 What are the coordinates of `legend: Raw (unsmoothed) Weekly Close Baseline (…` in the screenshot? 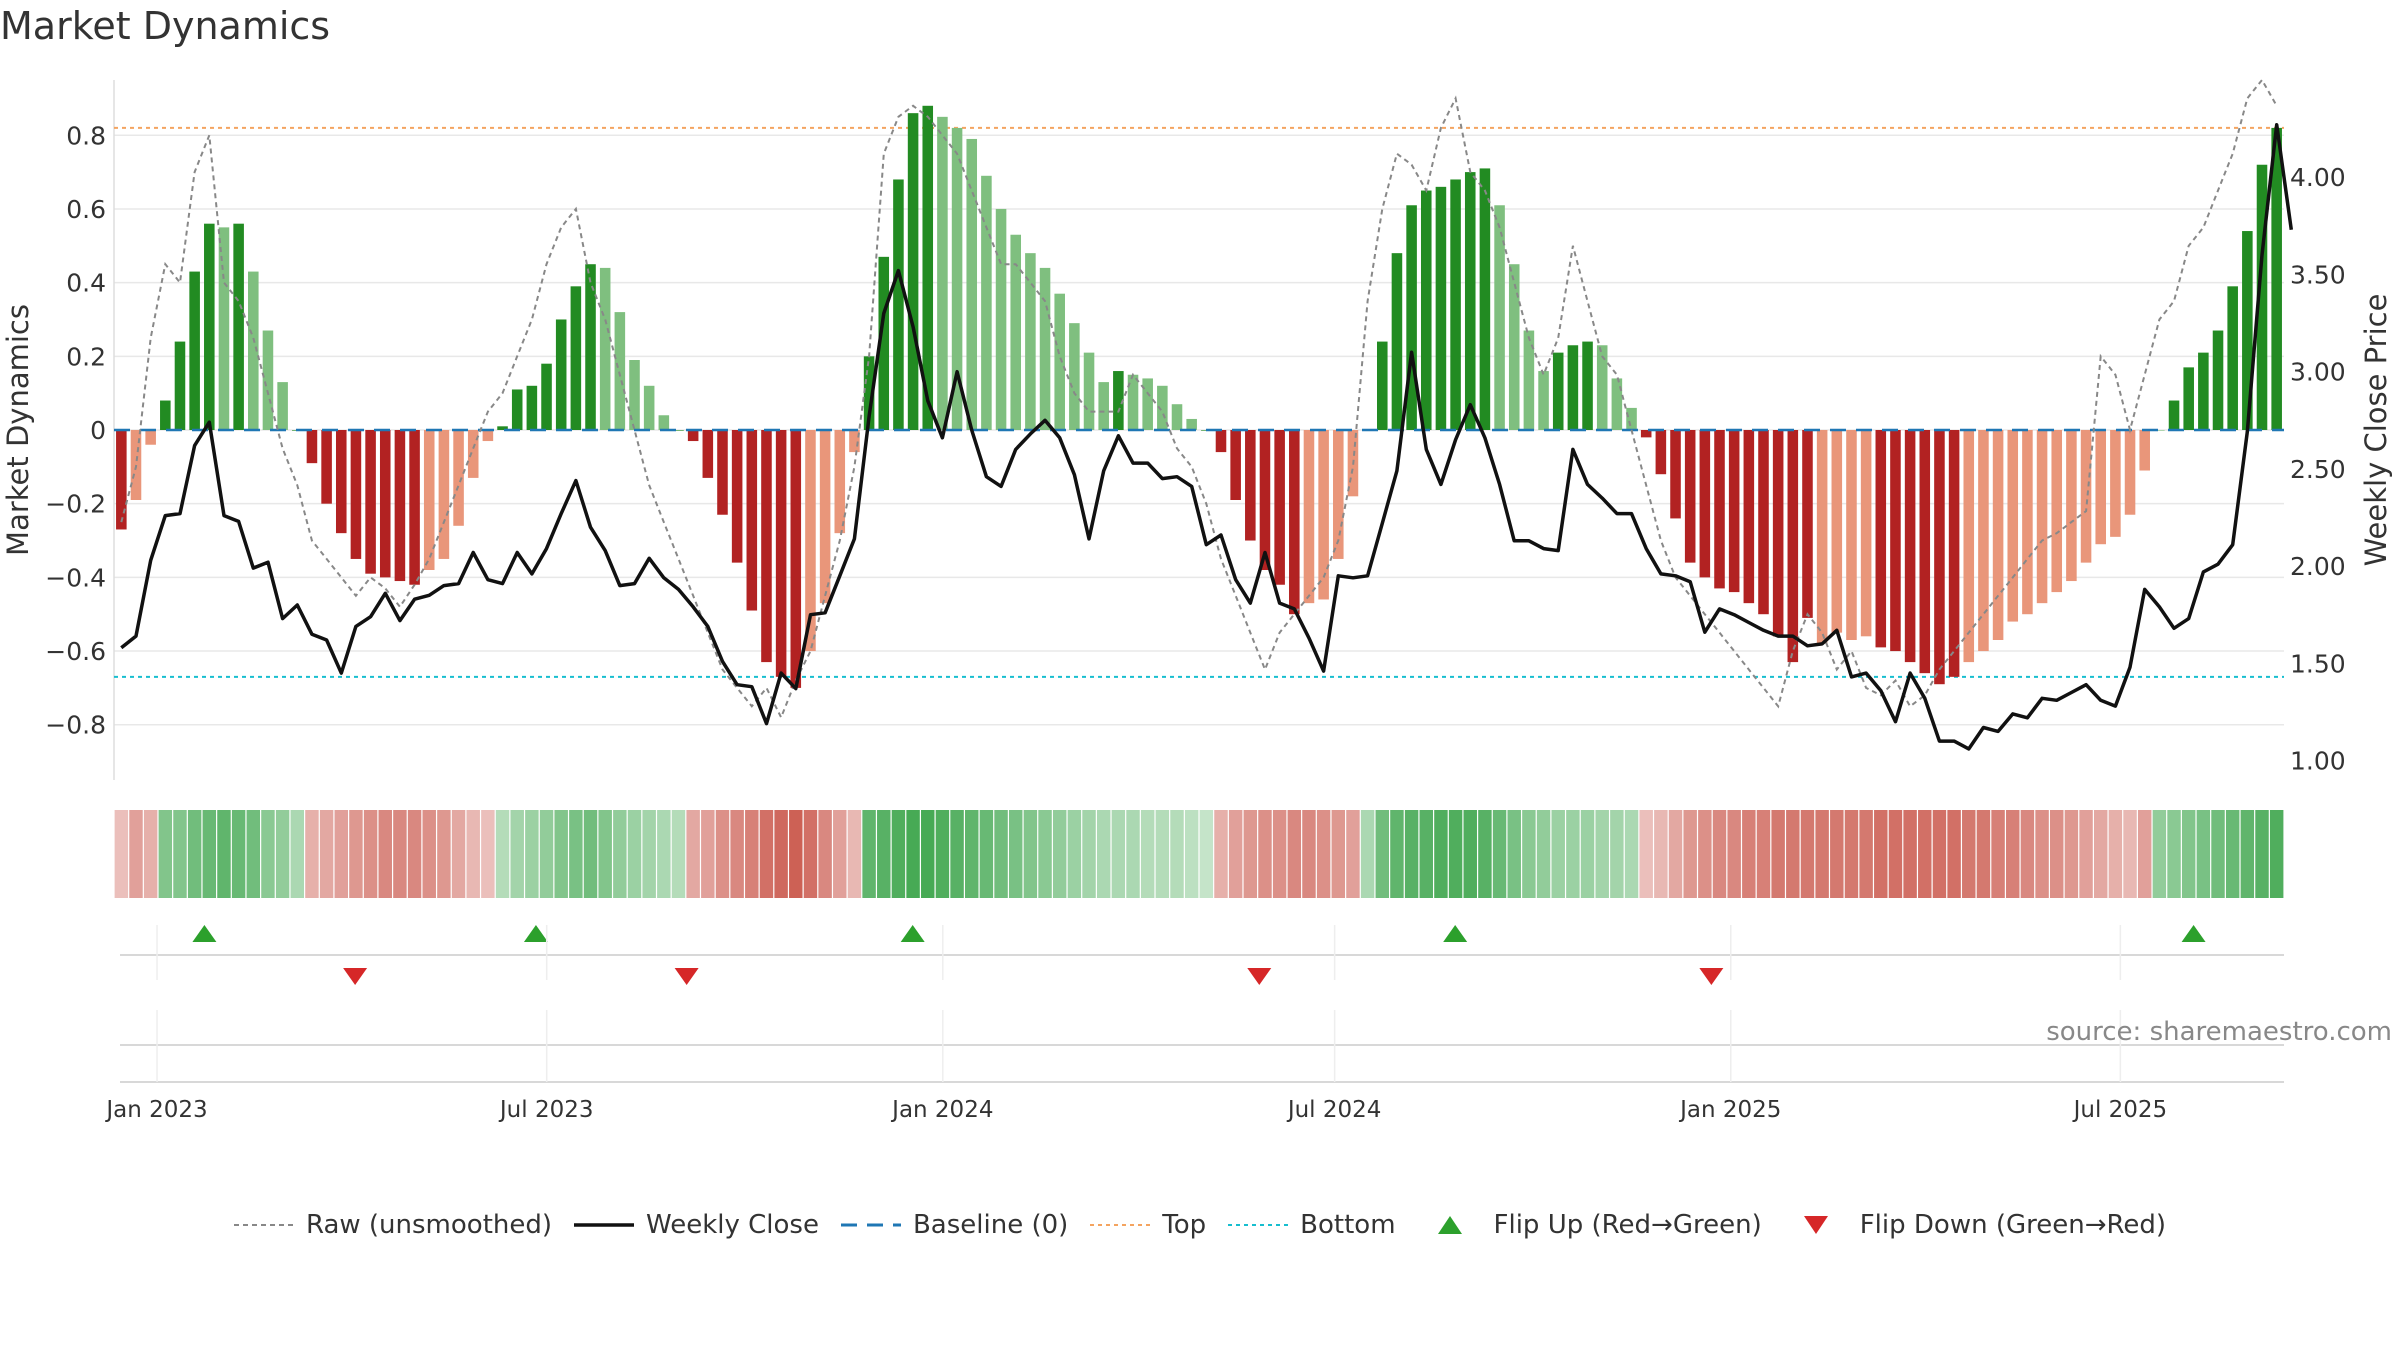 It's located at (1200, 1225).